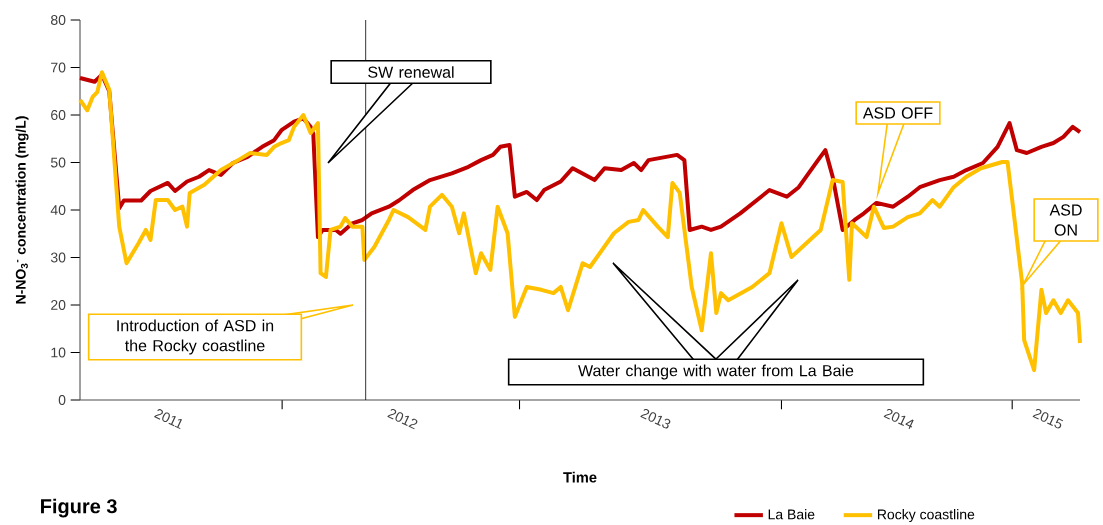 The width and height of the screenshot is (1103, 525). I want to click on y-tick-label: 80, so click(58, 20).